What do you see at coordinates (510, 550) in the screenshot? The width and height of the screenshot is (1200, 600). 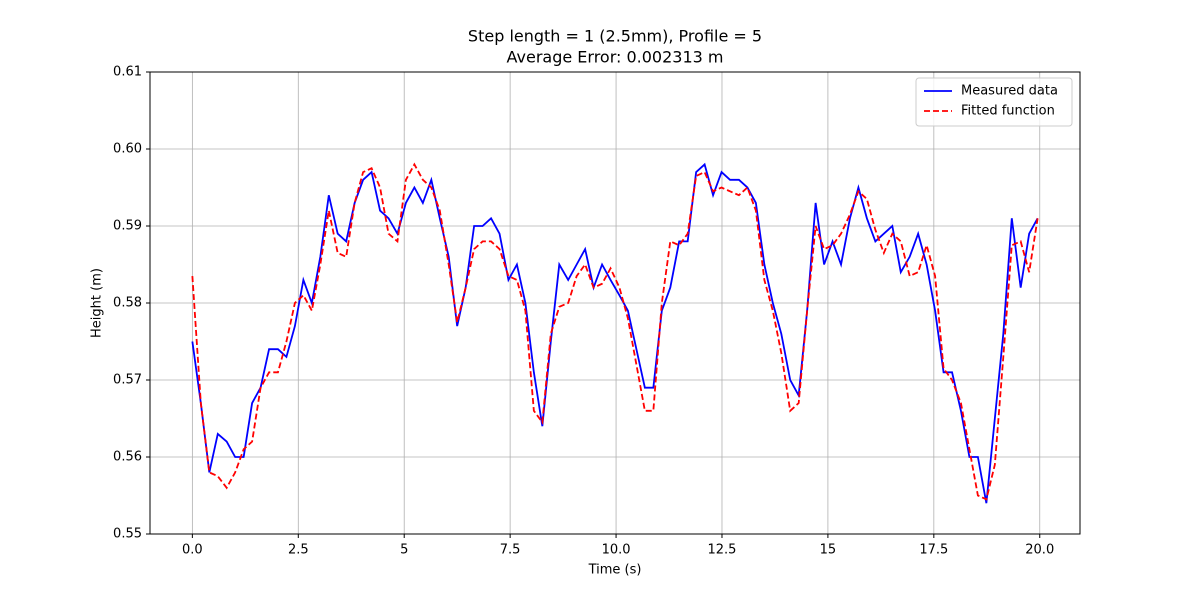 I see `x-tick-label: 7.5` at bounding box center [510, 550].